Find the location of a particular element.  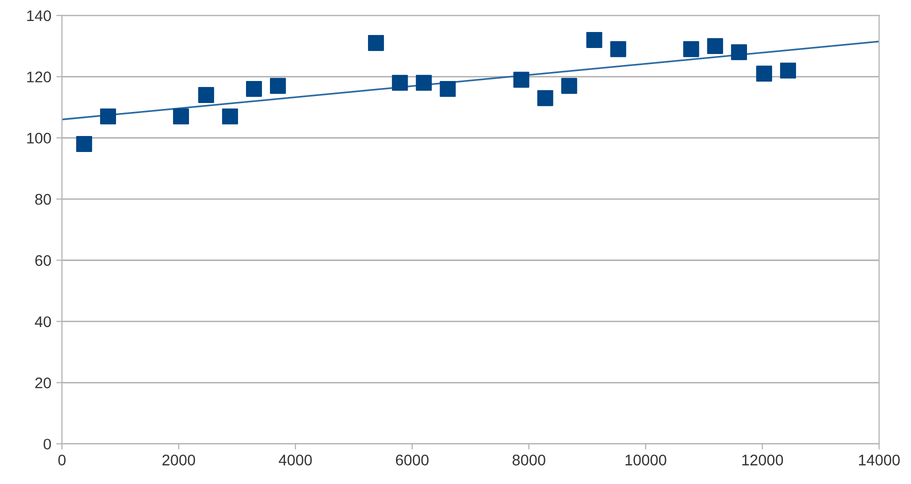

y-tick-label: 20 is located at coordinates (43, 383).